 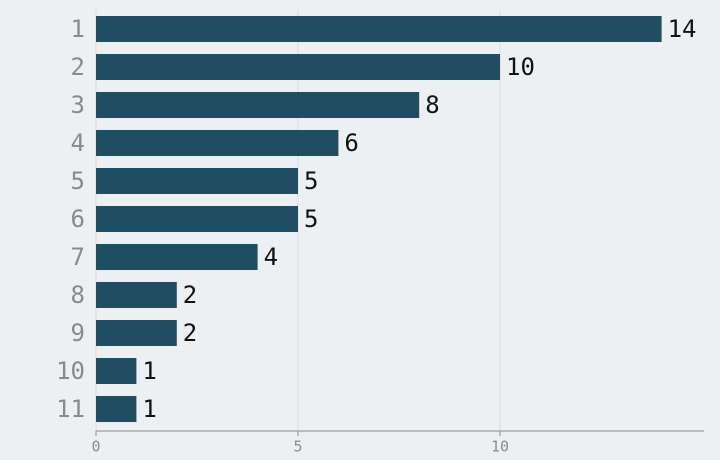 I want to click on x-tick-label: 0, so click(x=95, y=447).